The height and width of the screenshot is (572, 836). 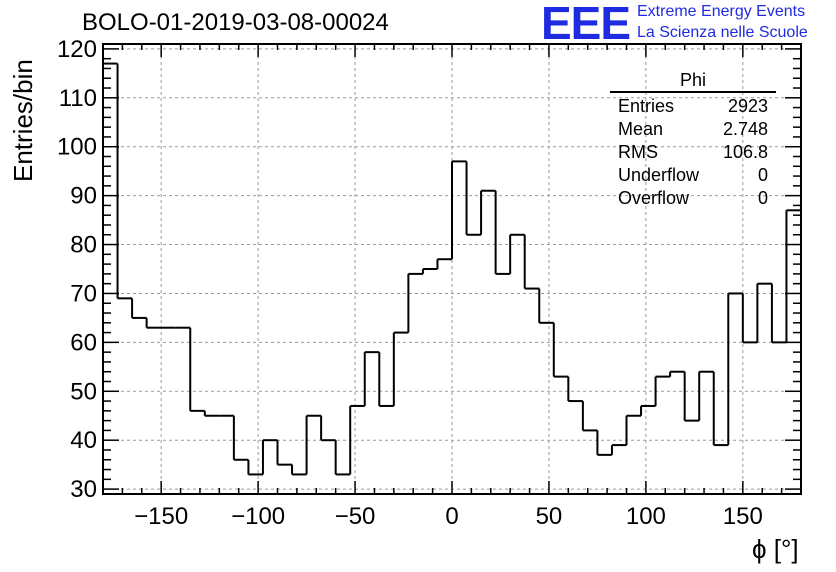 I want to click on y-axis-label: Entries/bin, so click(x=23, y=120).